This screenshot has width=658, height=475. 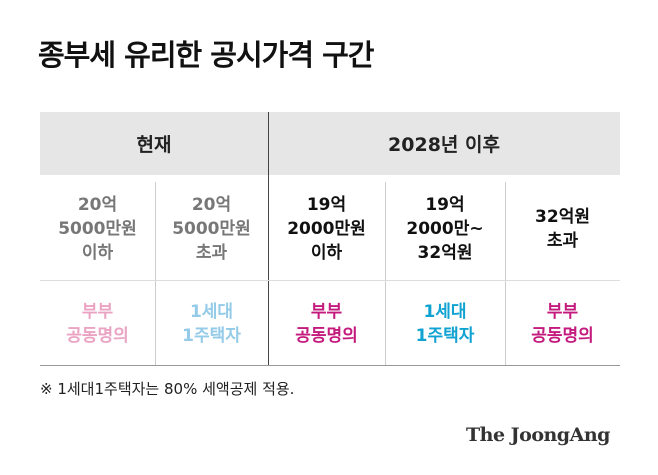 I want to click on title: 종부세 유리한 공시가격 구간, so click(x=206, y=55).